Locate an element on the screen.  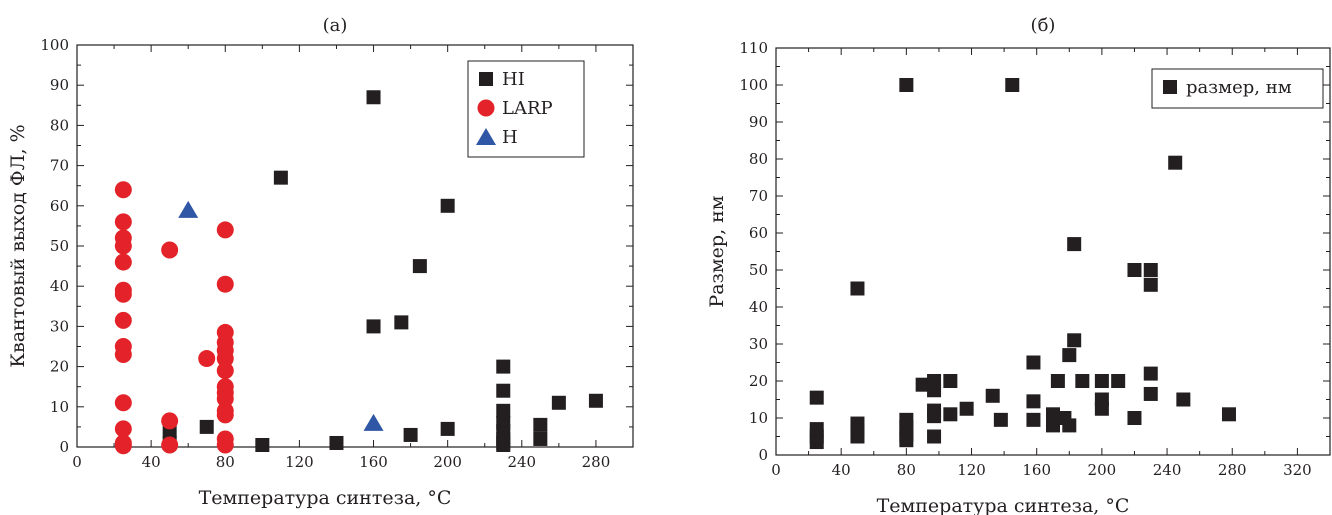
legend-label: H is located at coordinates (510, 137).